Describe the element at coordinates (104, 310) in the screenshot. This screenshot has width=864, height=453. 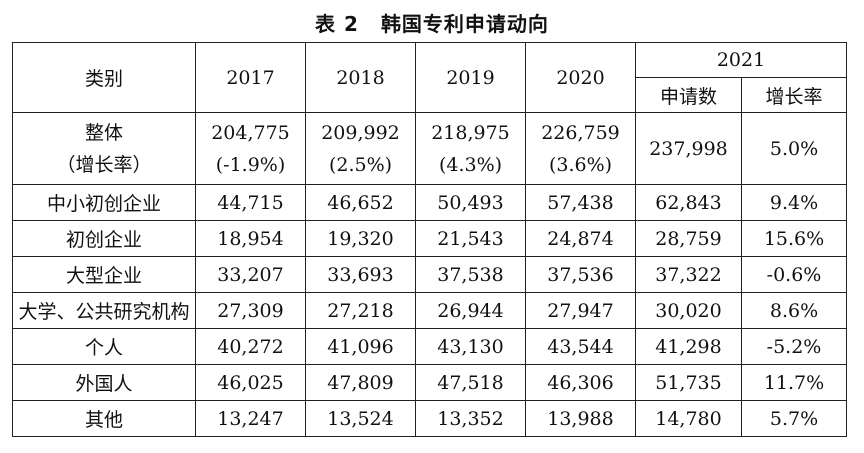
I see `row-label: 大学、公共研究机构` at that location.